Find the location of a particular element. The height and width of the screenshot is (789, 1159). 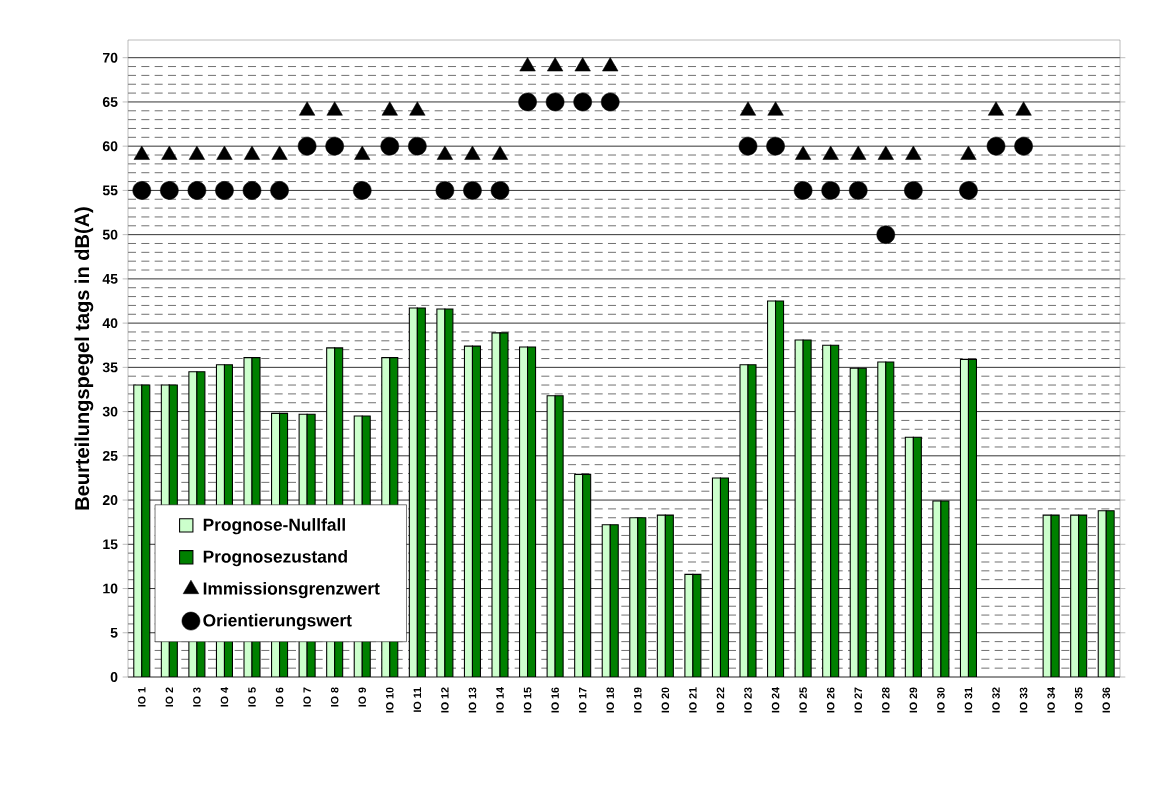

x-tick-label: IO 15 is located at coordinates (527, 700).